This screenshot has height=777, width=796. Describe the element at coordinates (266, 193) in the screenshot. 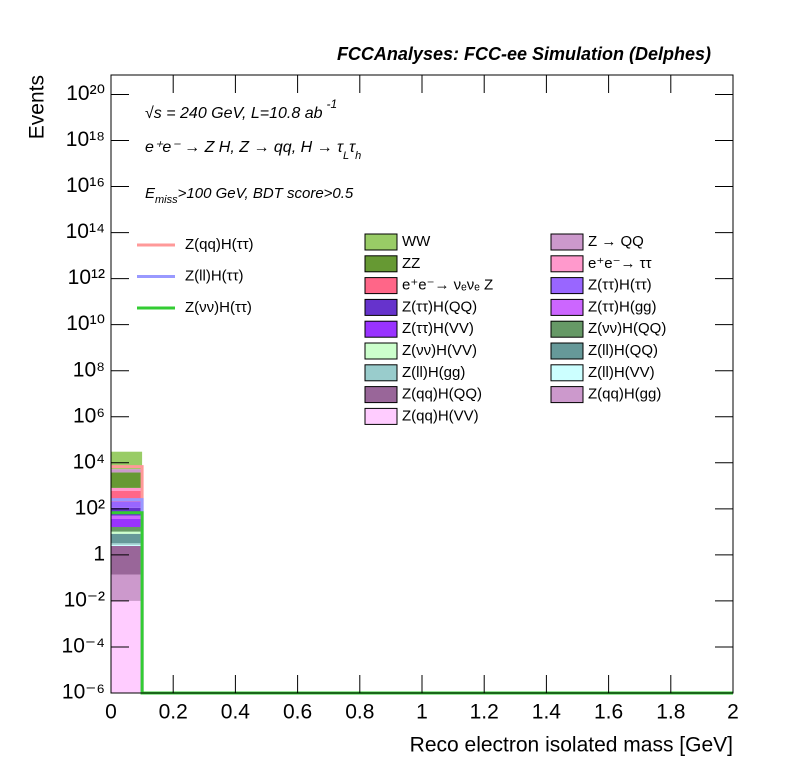

I see `annotation-part: >100 GeV, BDT score>0.5` at that location.